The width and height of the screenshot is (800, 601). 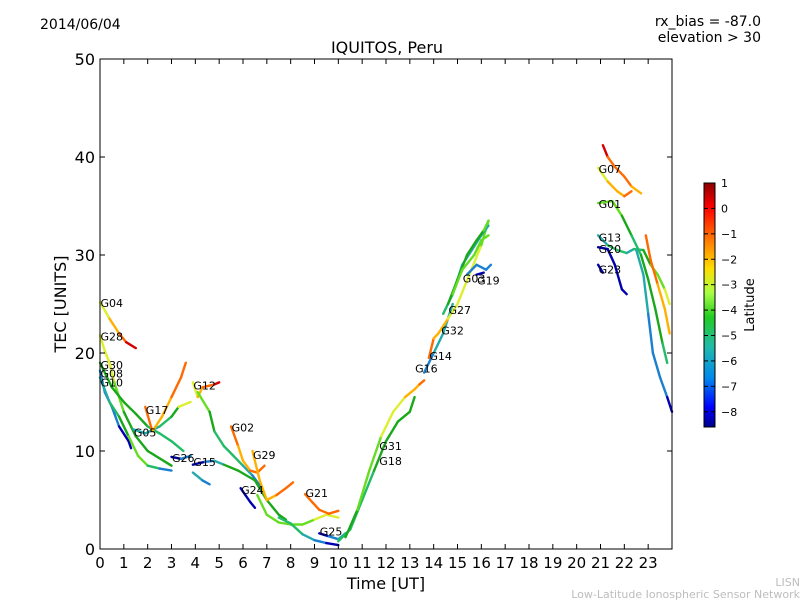 What do you see at coordinates (390, 461) in the screenshot?
I see `satellite-label: G18` at bounding box center [390, 461].